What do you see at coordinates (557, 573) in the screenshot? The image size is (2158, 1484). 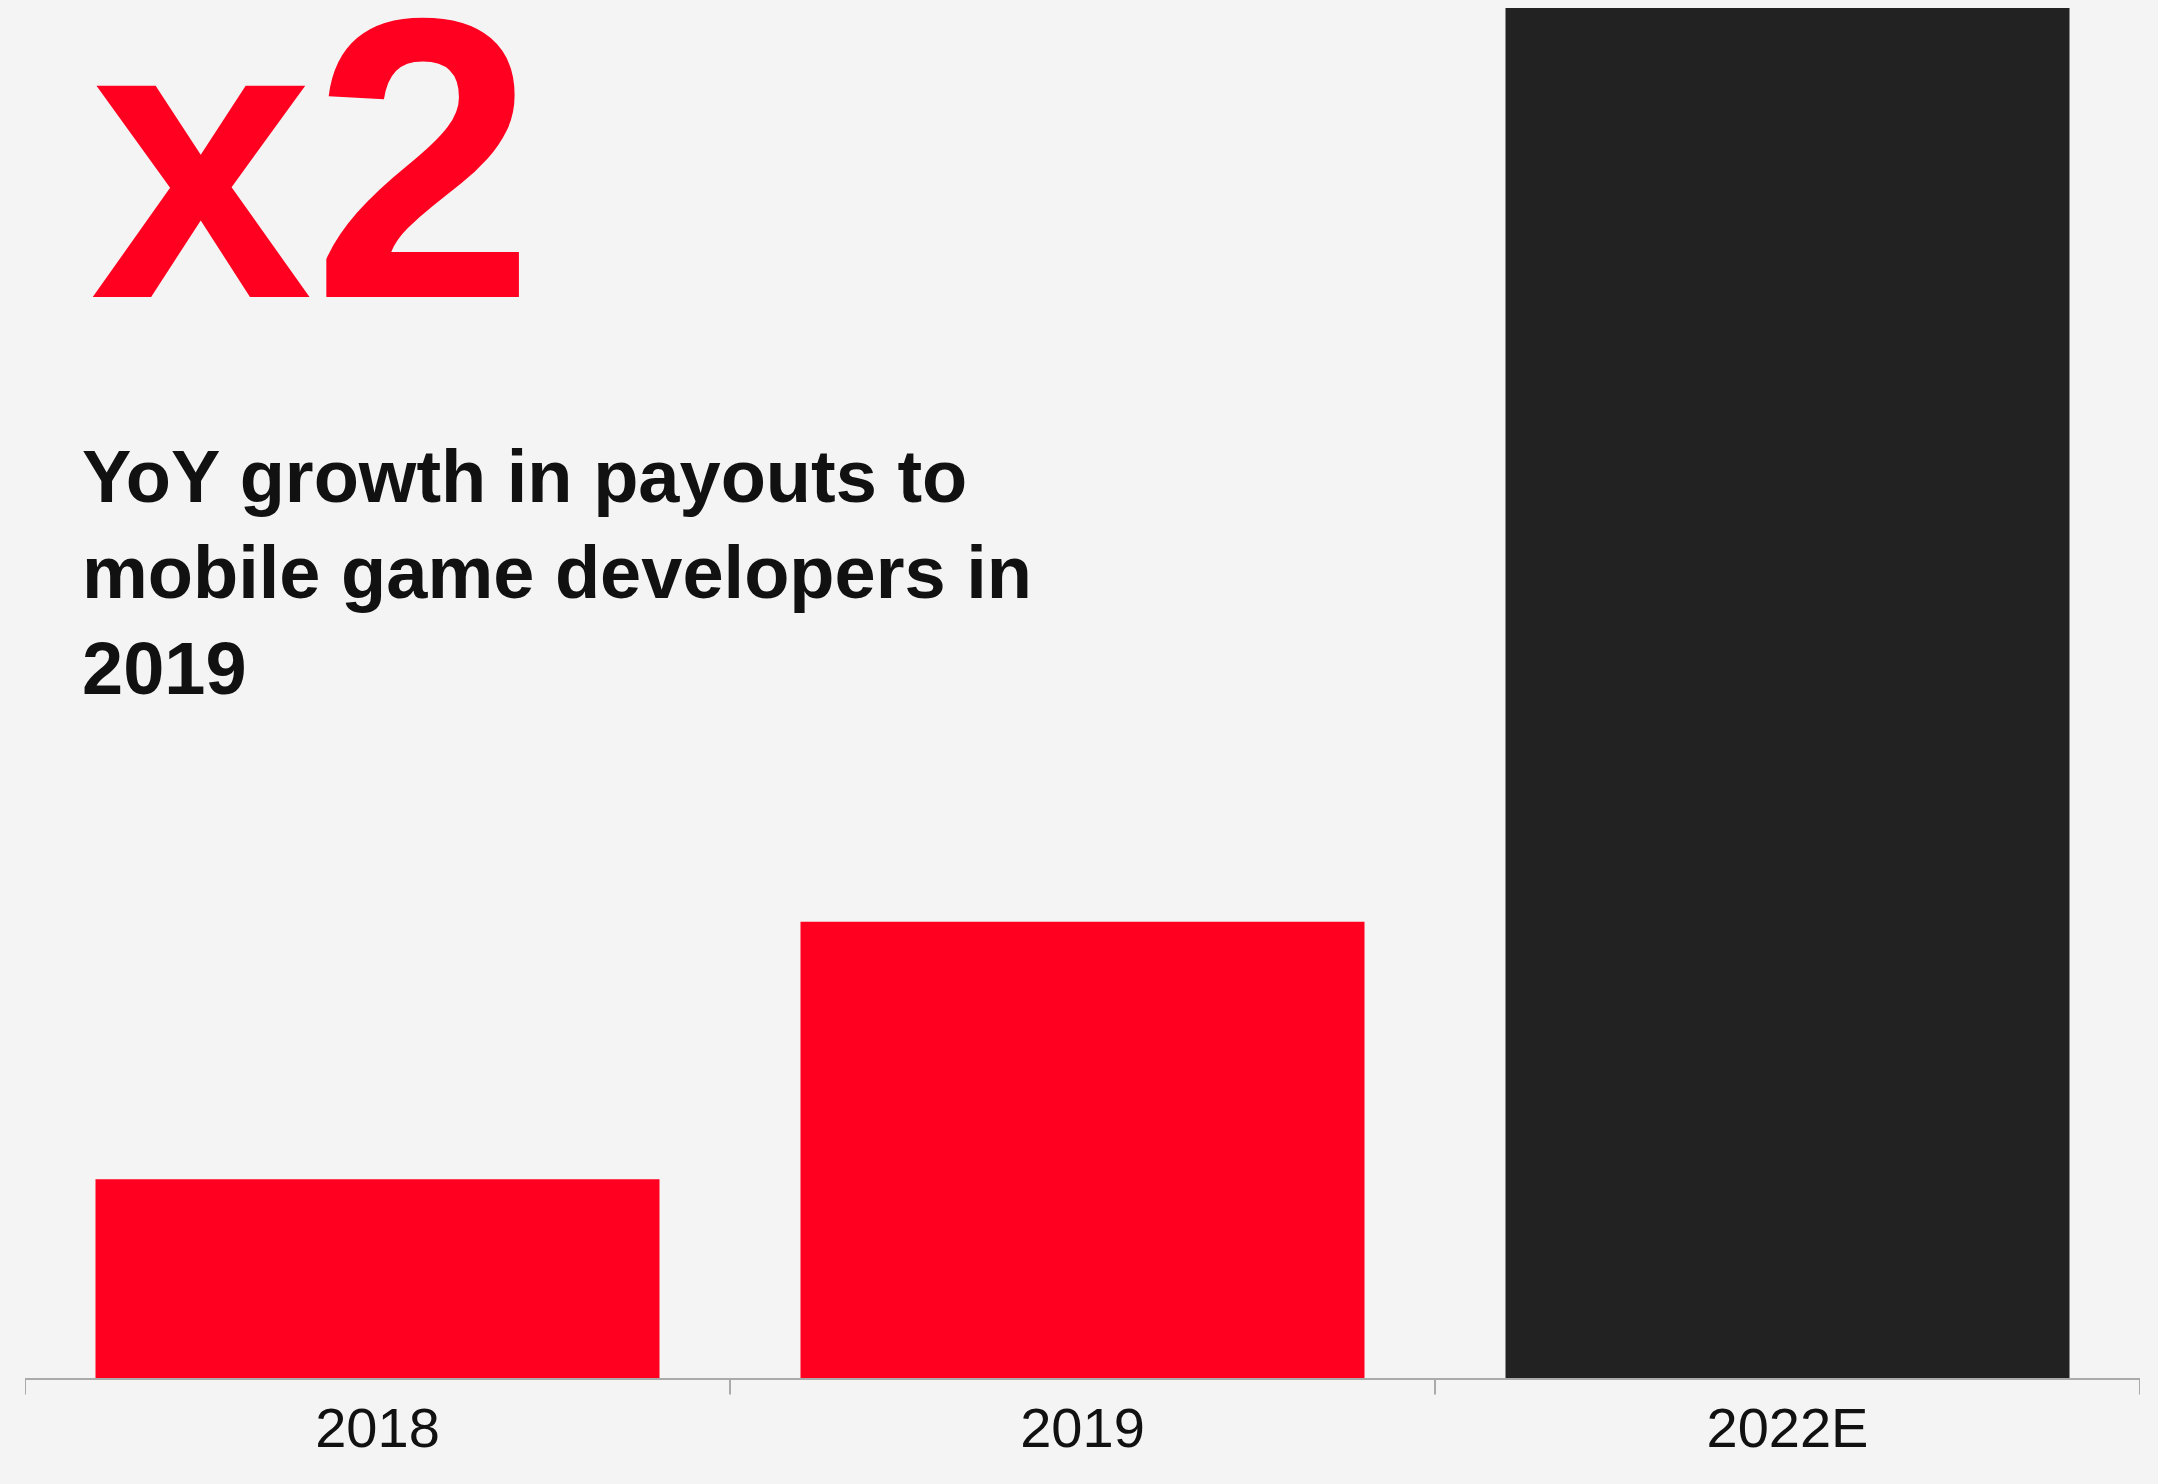 I see `text: YoY growth in payouts to mobile game developers in 2019` at bounding box center [557, 573].